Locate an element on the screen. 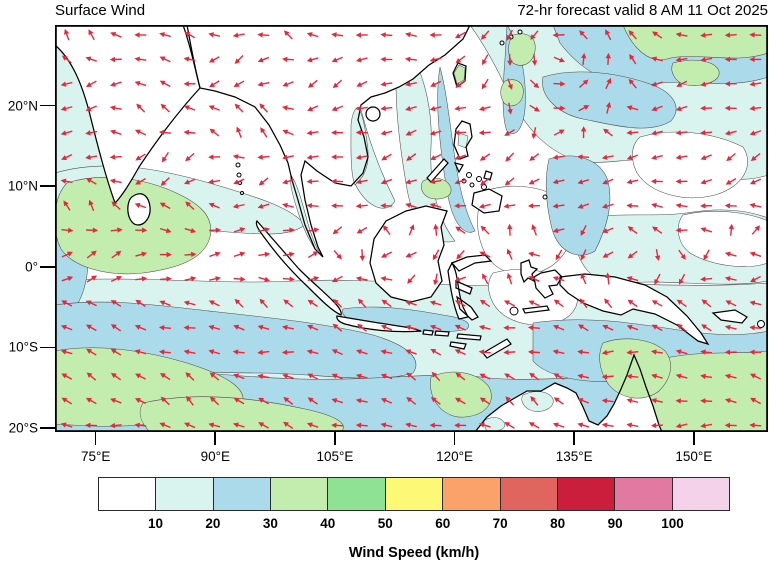 This screenshot has width=769, height=570. lon-tick-label: 105°E is located at coordinates (335, 456).